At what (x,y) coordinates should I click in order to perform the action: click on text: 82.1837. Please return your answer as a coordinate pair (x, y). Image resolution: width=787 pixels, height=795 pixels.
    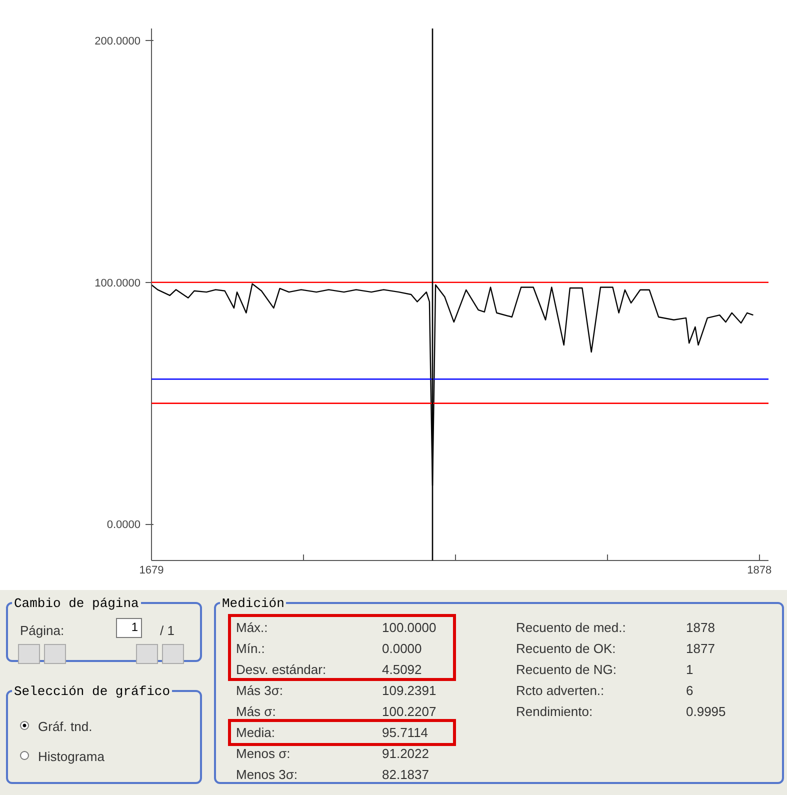
    Looking at the image, I should click on (405, 775).